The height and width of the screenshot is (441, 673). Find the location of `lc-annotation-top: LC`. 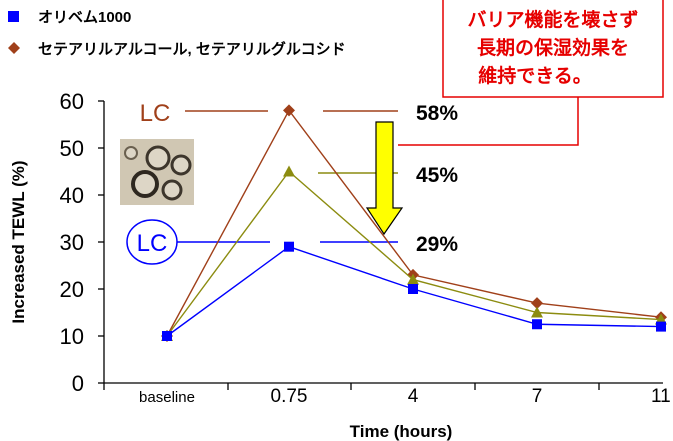

lc-annotation-top: LC is located at coordinates (269, 113).